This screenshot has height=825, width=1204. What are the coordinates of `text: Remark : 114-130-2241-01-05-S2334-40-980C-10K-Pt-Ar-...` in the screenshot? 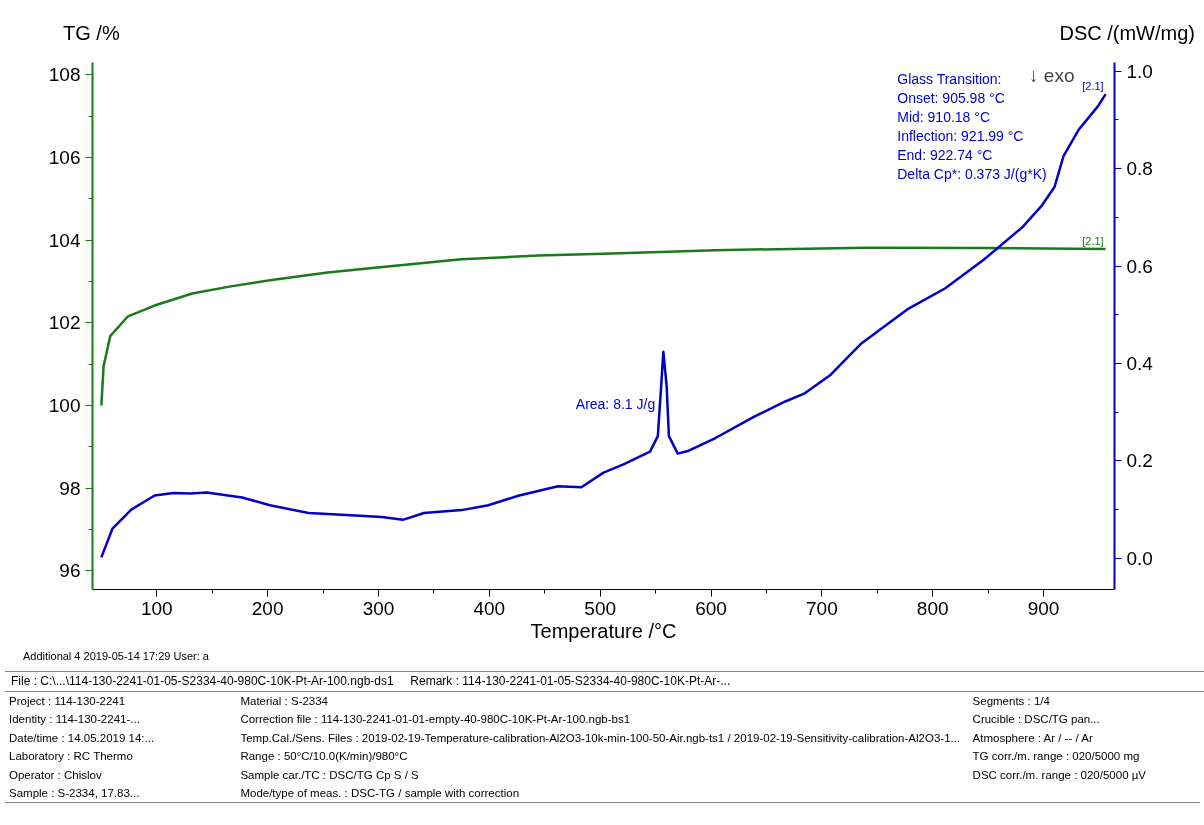 It's located at (570, 680).